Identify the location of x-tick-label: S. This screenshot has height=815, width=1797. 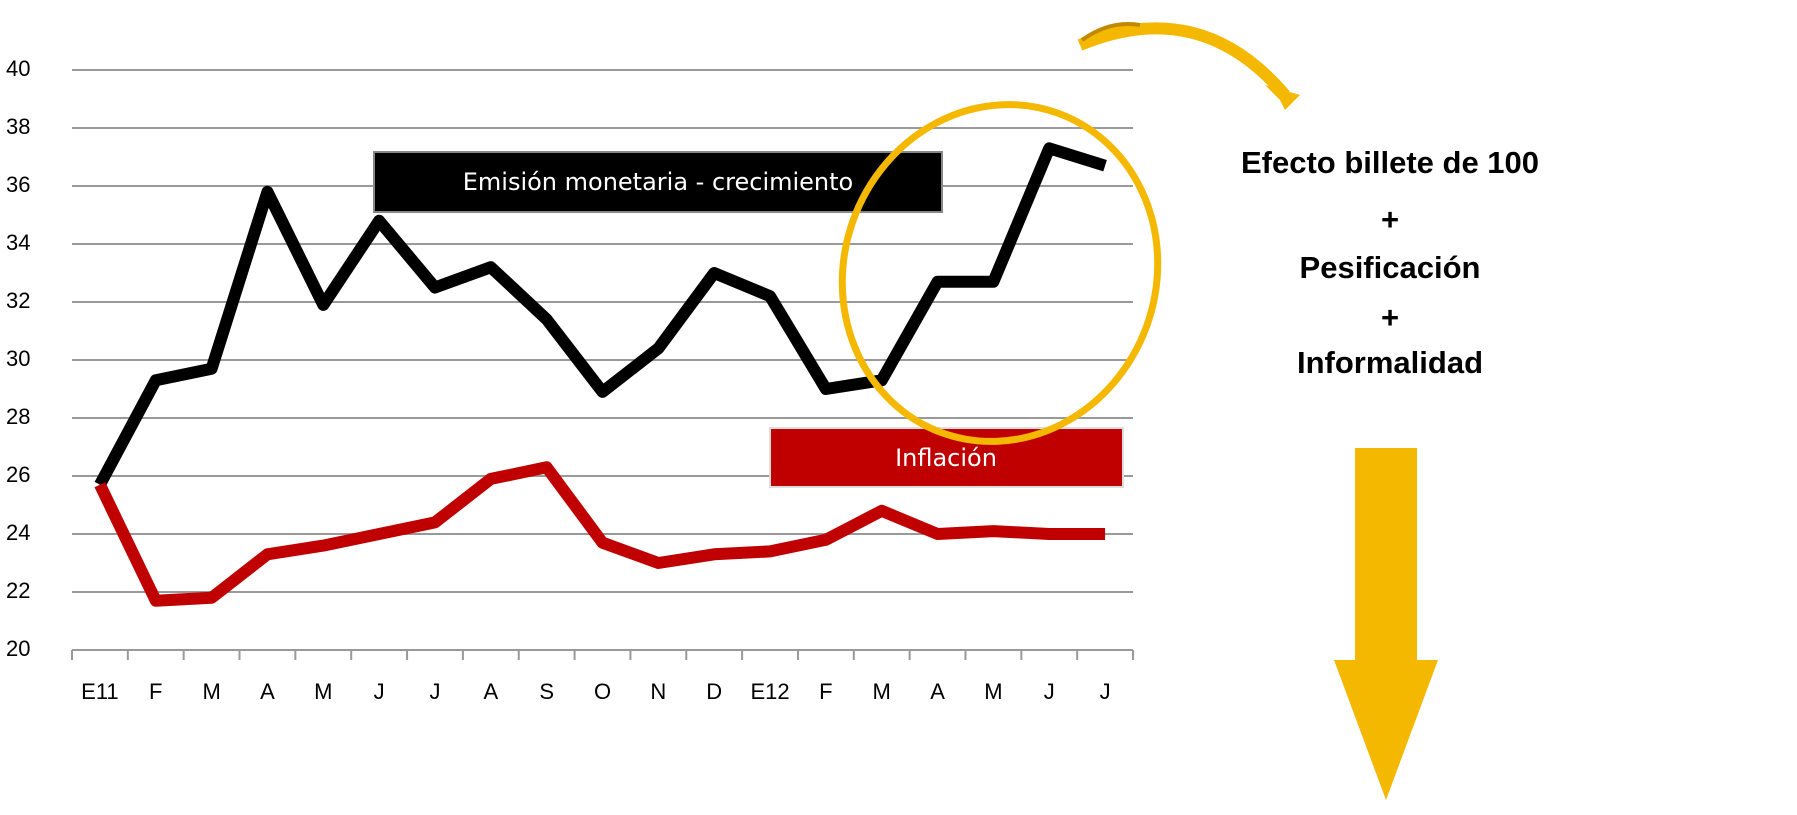
(546, 691).